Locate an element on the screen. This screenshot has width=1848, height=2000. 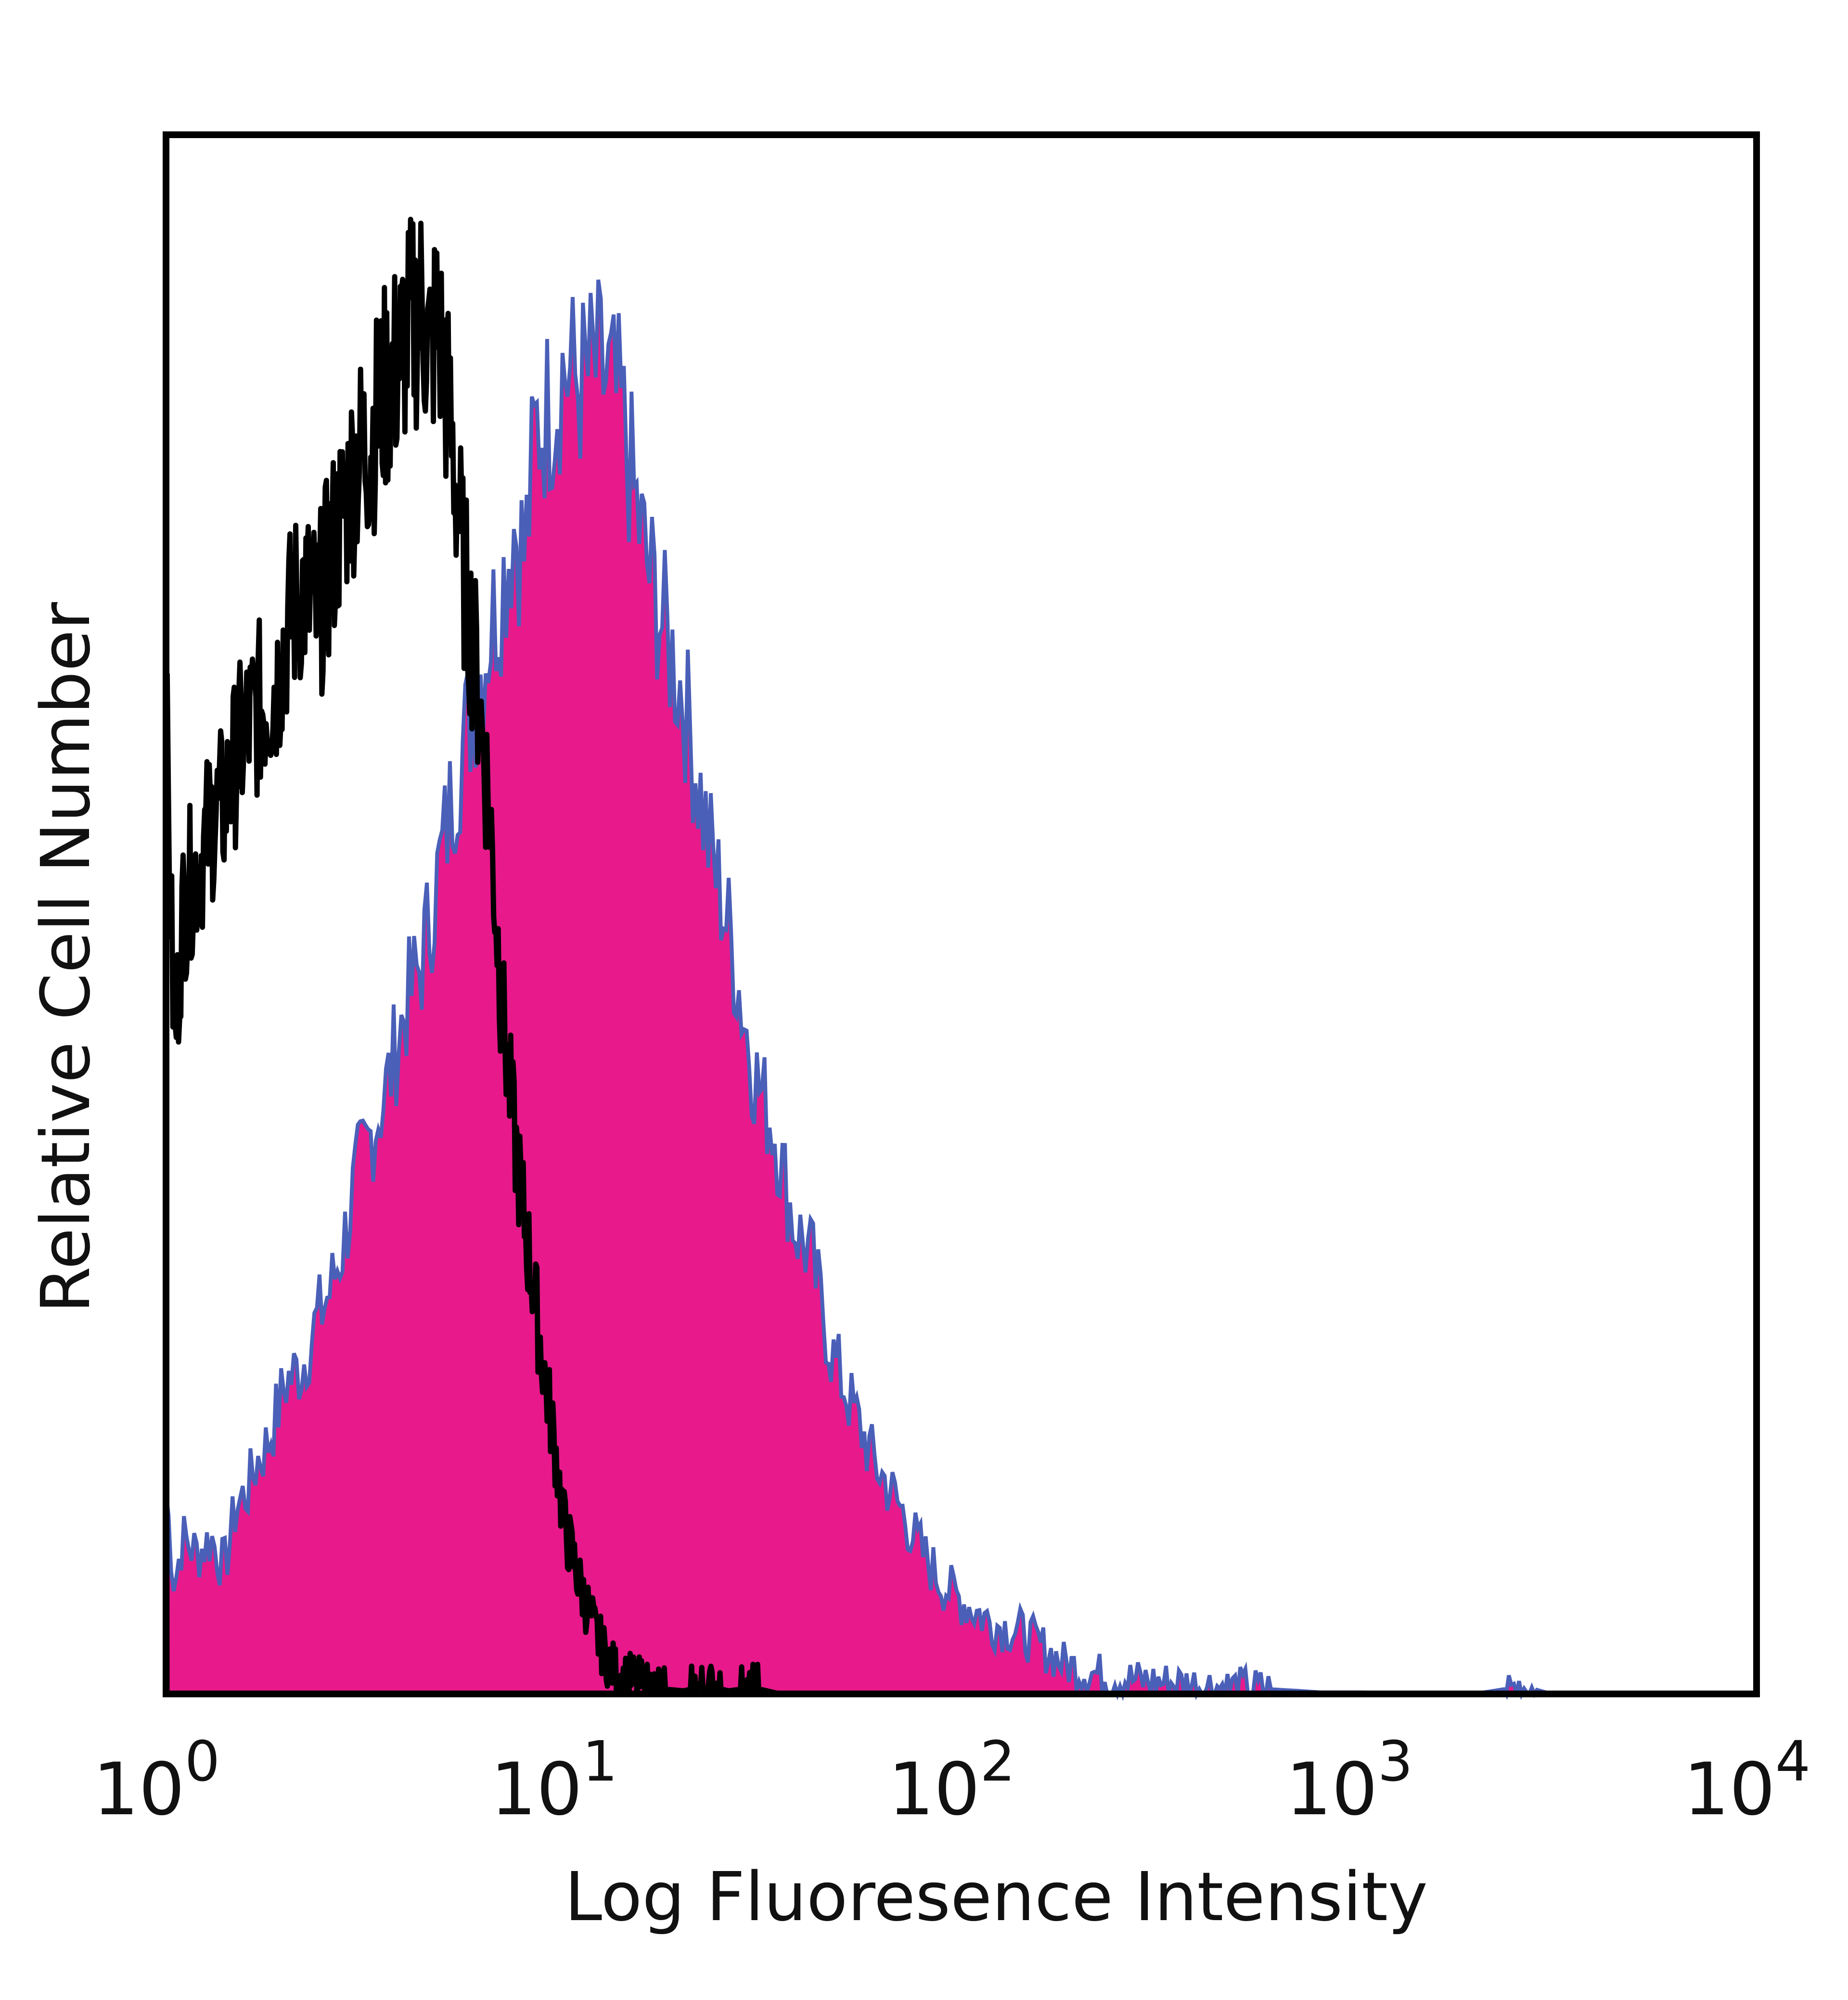
x-tick-label-4: 10⁴ is located at coordinates (1746, 1781).